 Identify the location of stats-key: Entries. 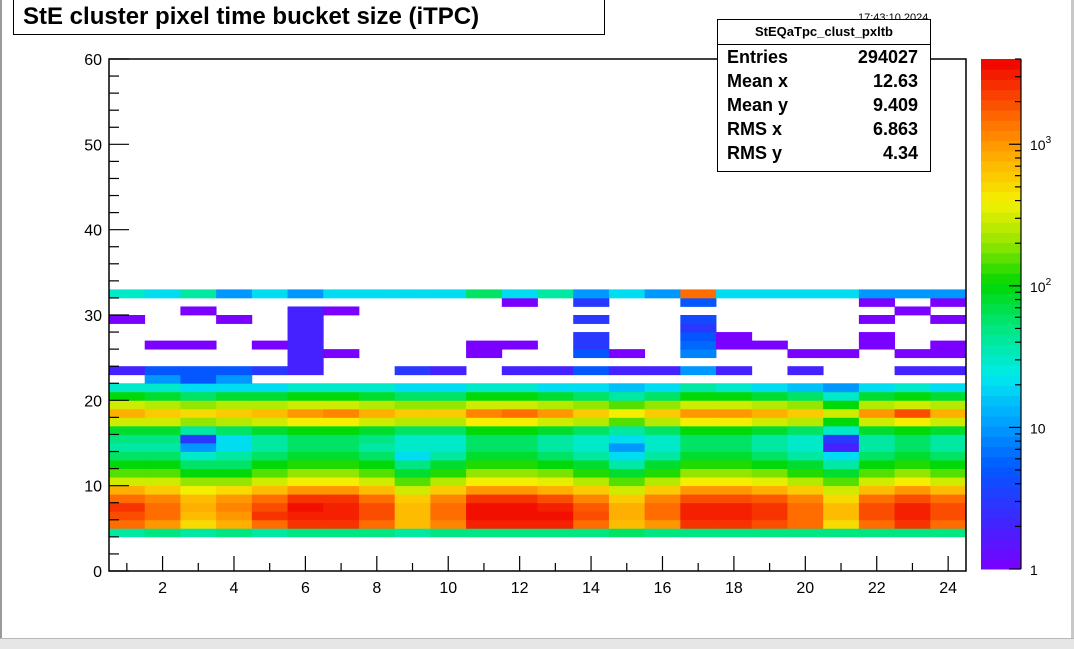
(758, 57).